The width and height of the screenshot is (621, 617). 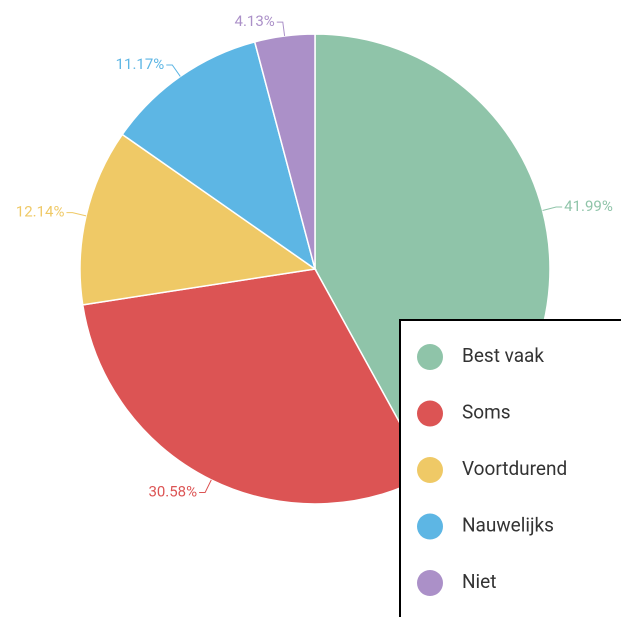 I want to click on data-label: 30.58%, so click(x=172, y=491).